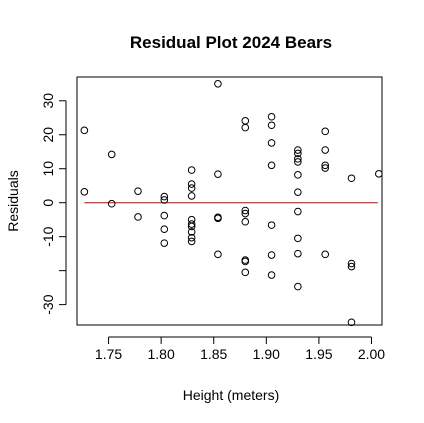 This screenshot has height=423, width=424. Describe the element at coordinates (48, 169) in the screenshot. I see `y-tick-label: 10` at that location.